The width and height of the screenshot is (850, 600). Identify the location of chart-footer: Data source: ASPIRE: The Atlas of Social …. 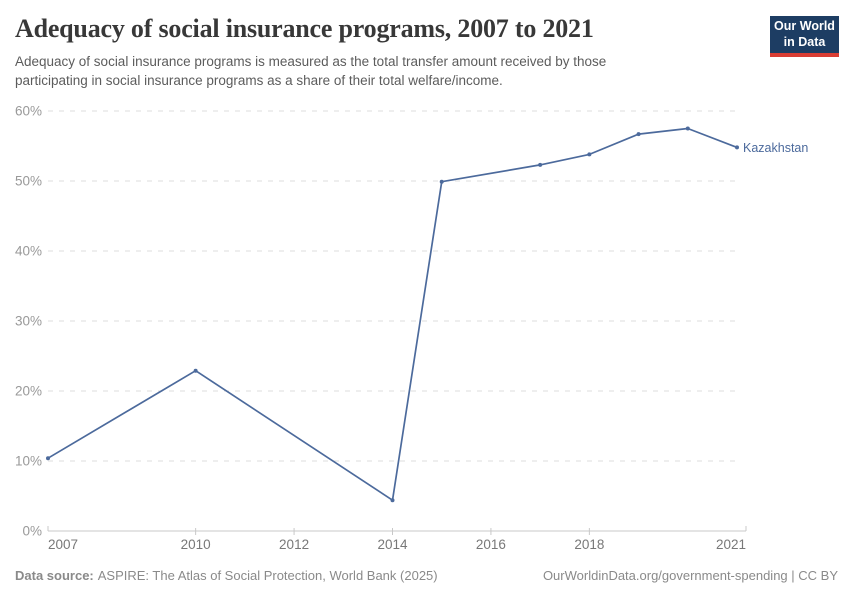
(426, 575).